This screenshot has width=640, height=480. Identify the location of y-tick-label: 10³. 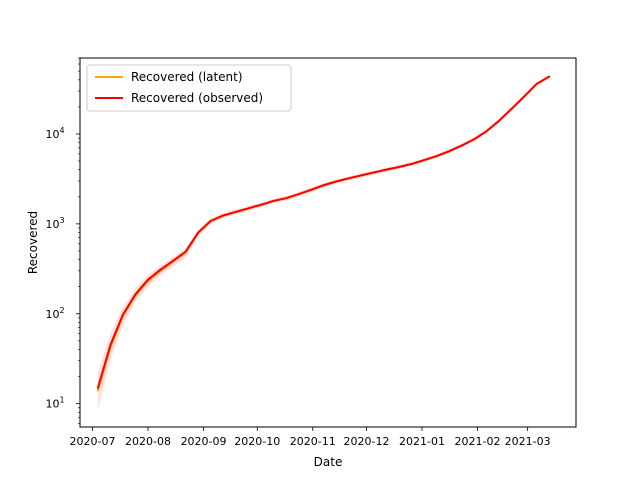
(54, 223).